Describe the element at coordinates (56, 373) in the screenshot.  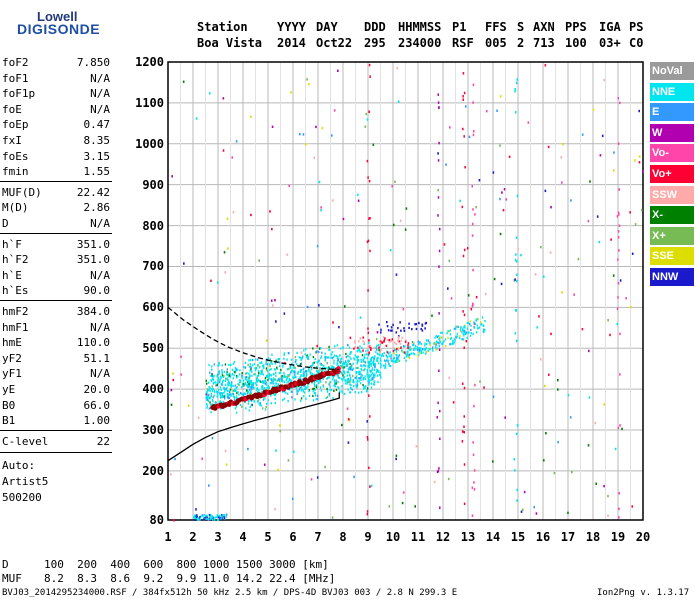
I see `param-yf1: yF1 N/A` at that location.